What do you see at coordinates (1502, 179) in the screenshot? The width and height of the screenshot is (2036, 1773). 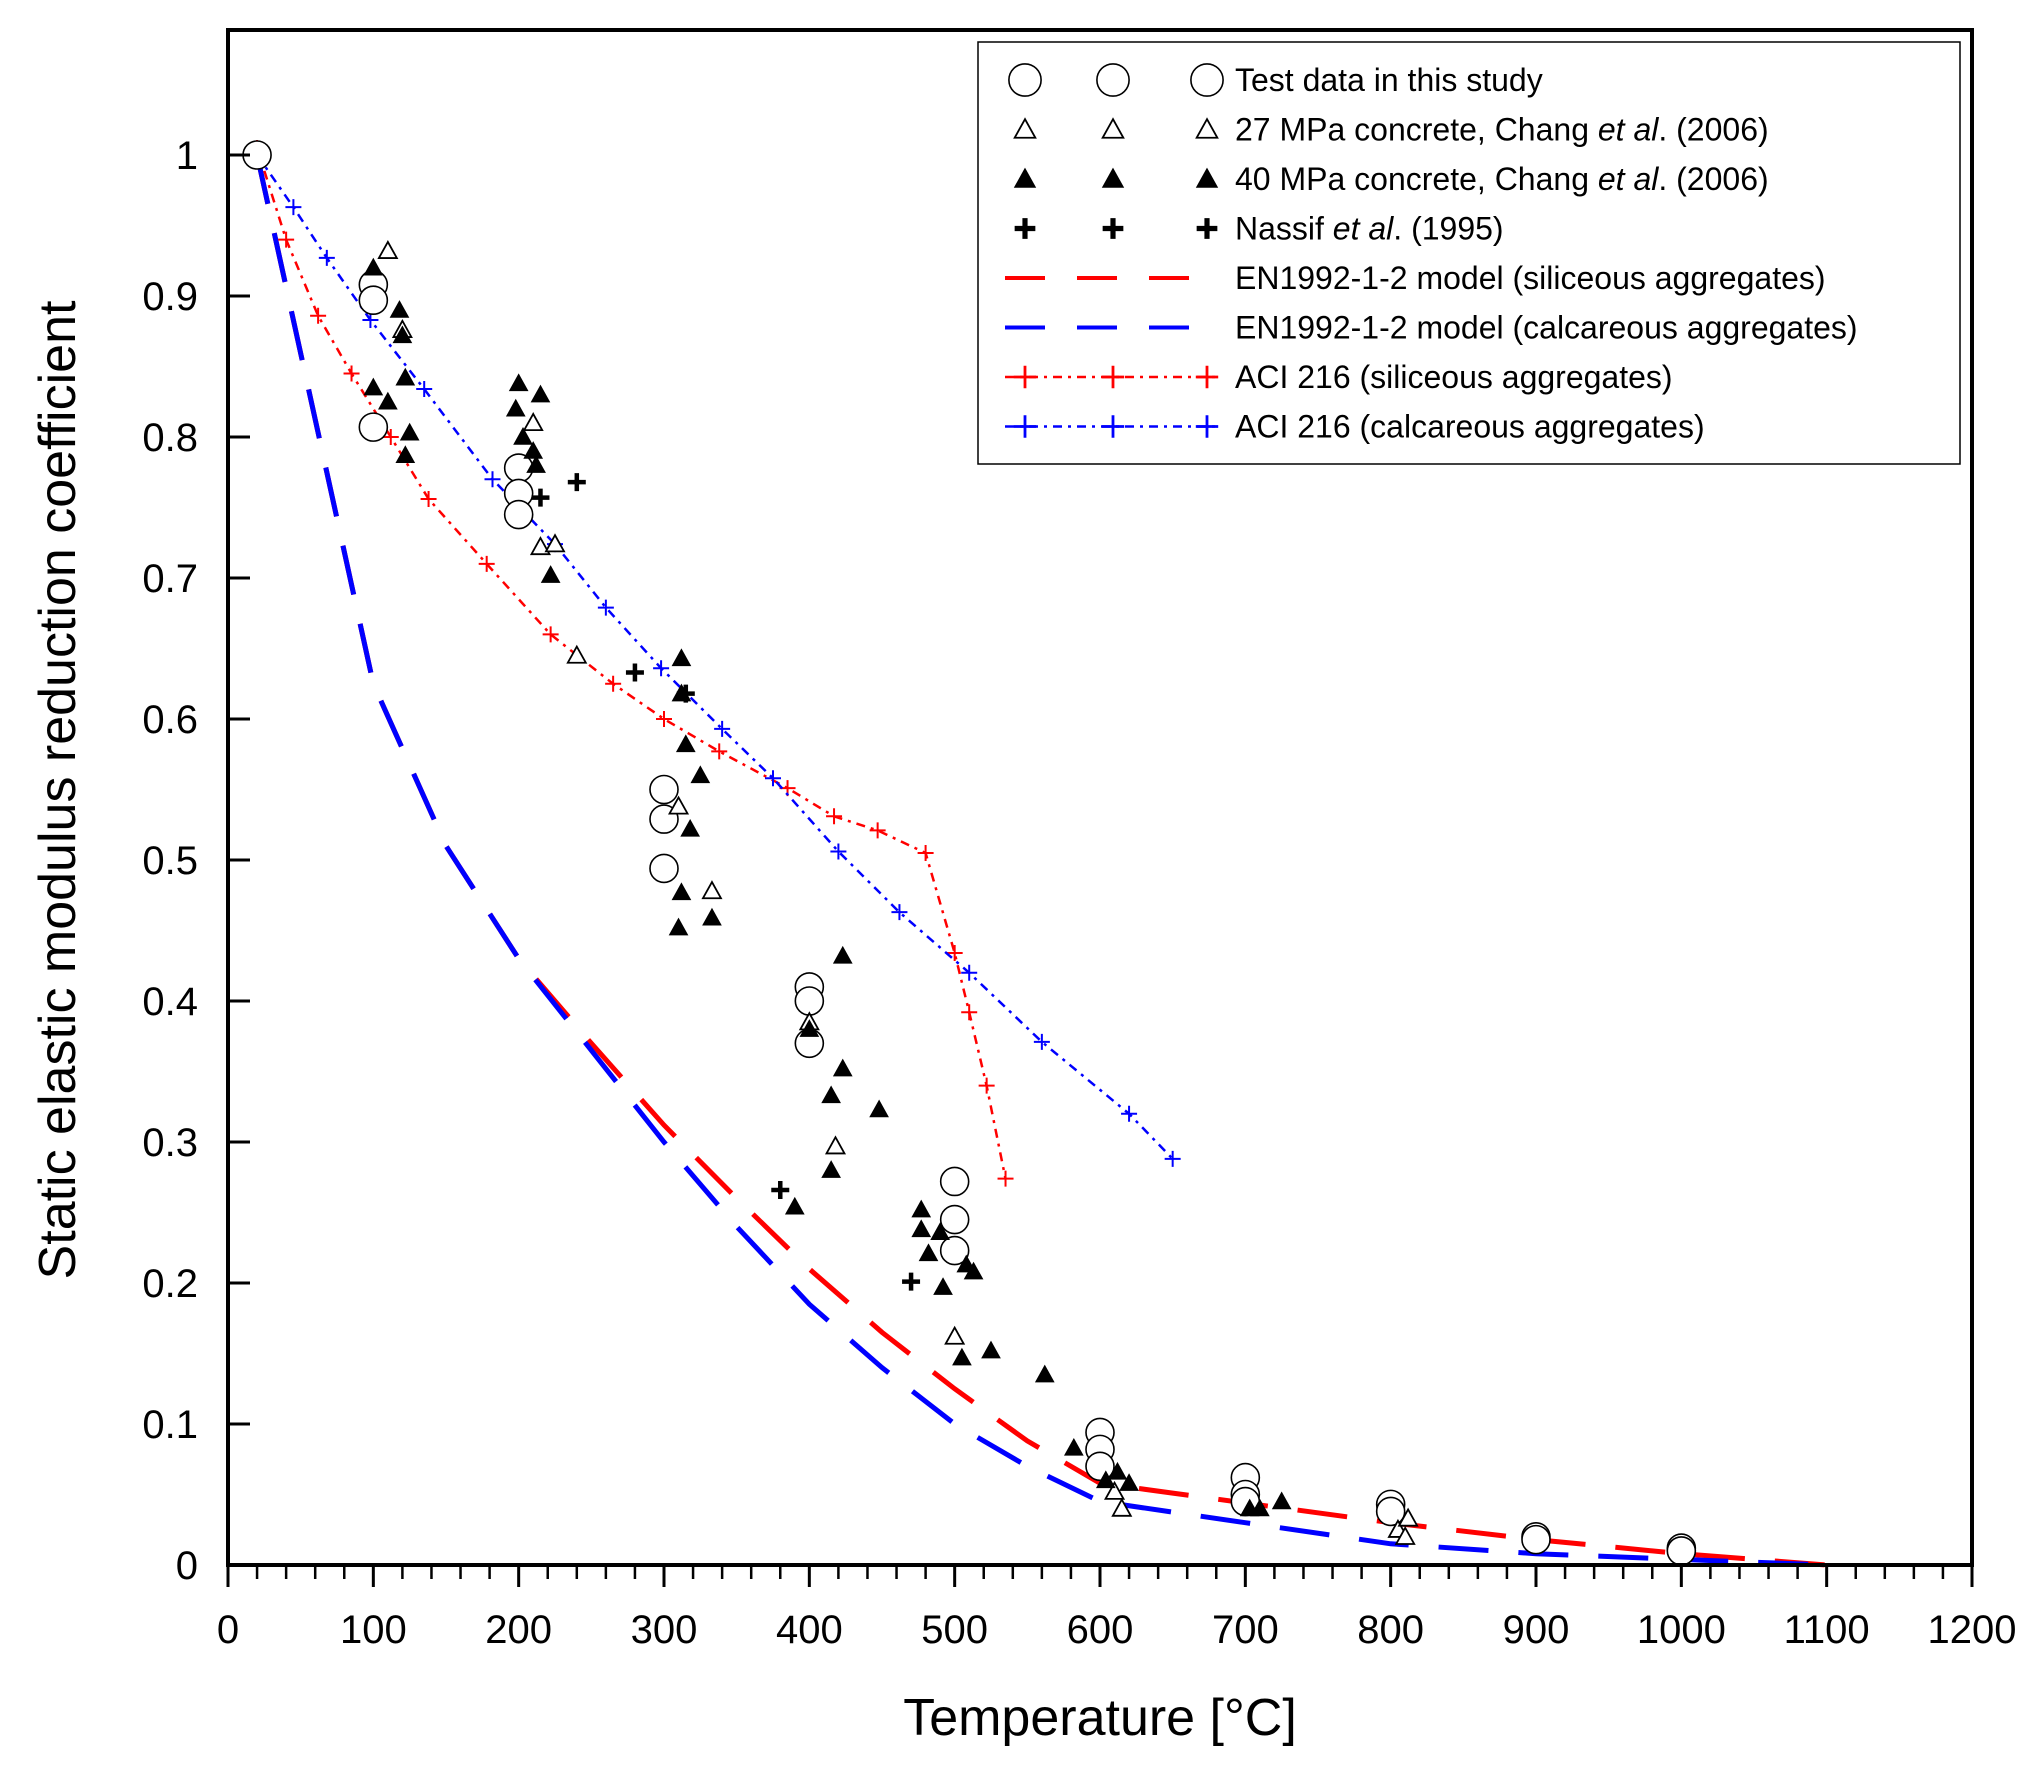 I see `legend-label: 40 MPa concrete, Chang et al. (2006)` at bounding box center [1502, 179].